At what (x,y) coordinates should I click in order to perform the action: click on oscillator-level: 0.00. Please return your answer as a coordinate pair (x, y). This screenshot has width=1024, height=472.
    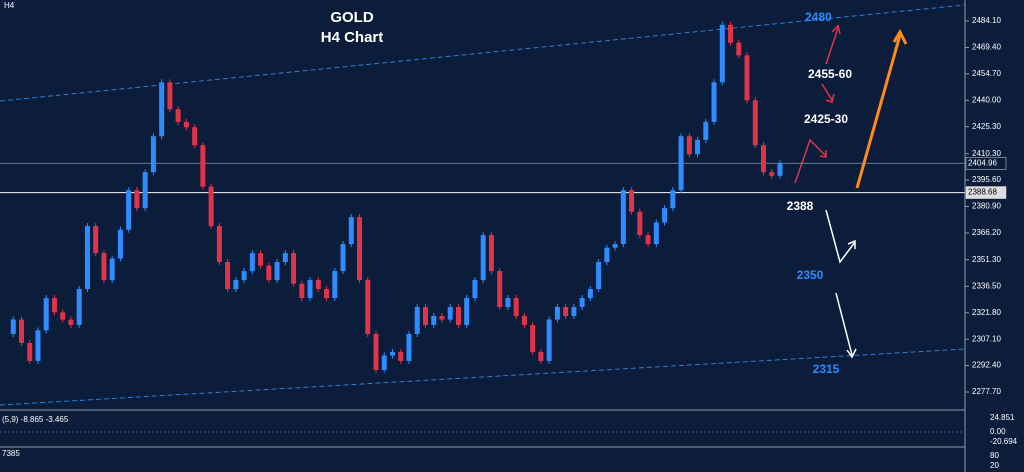
    Looking at the image, I should click on (998, 431).